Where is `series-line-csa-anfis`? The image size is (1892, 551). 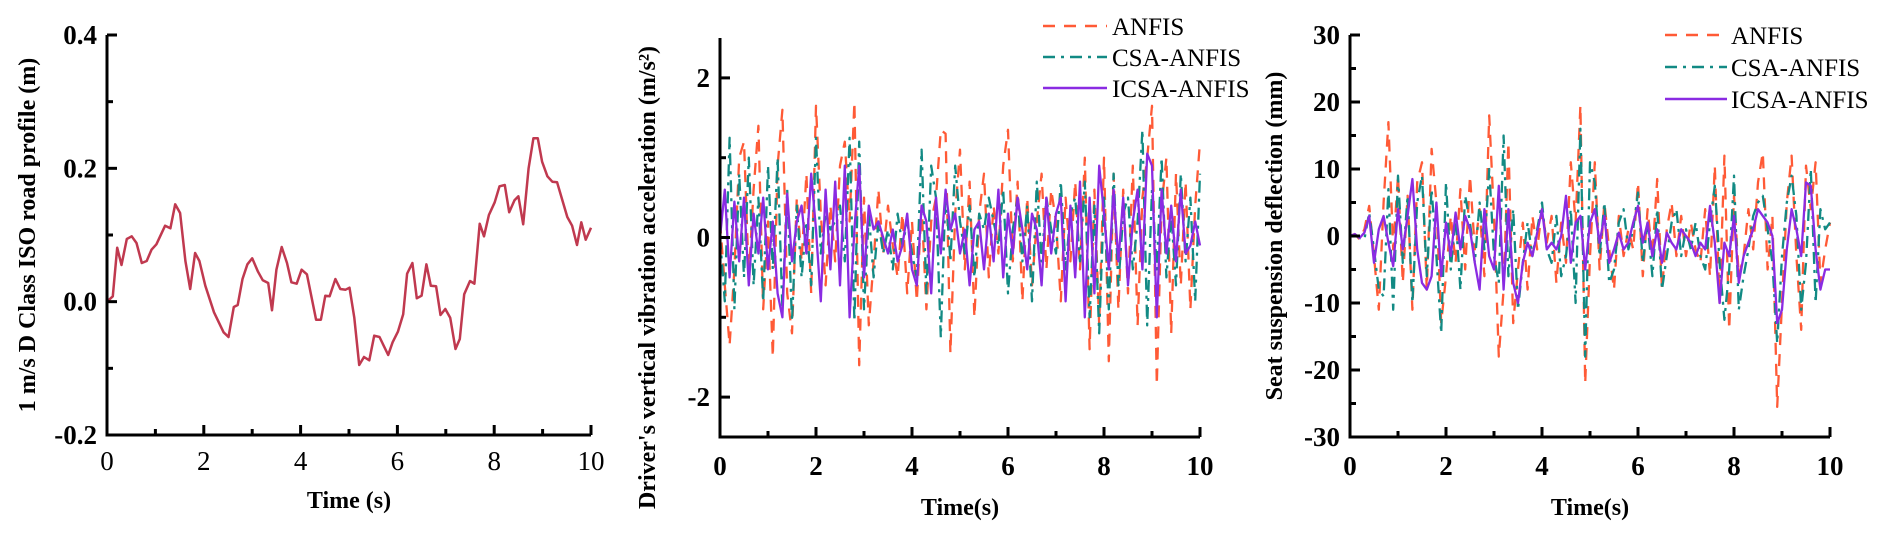 series-line-csa-anfis is located at coordinates (960, 233).